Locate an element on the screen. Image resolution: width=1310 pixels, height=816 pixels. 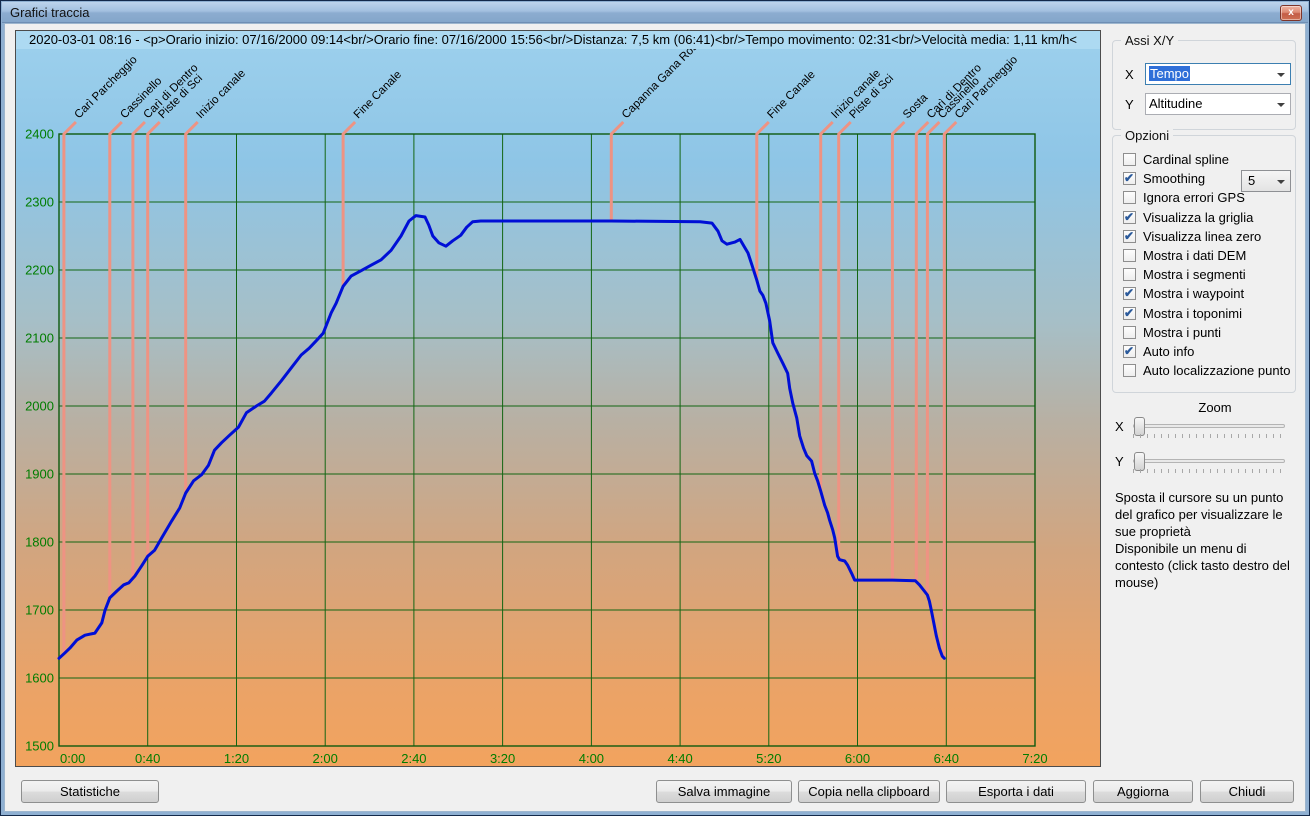
option-row-11: Auto localizzazione punto is located at coordinates (1206, 370).